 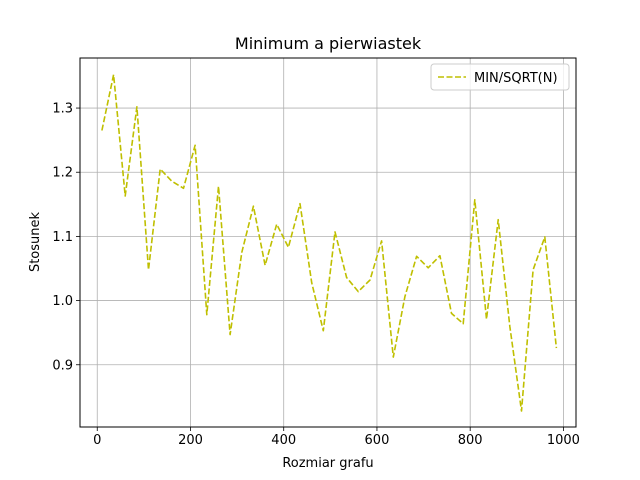 What do you see at coordinates (62, 237) in the screenshot?
I see `y-tick-label: 1.1` at bounding box center [62, 237].